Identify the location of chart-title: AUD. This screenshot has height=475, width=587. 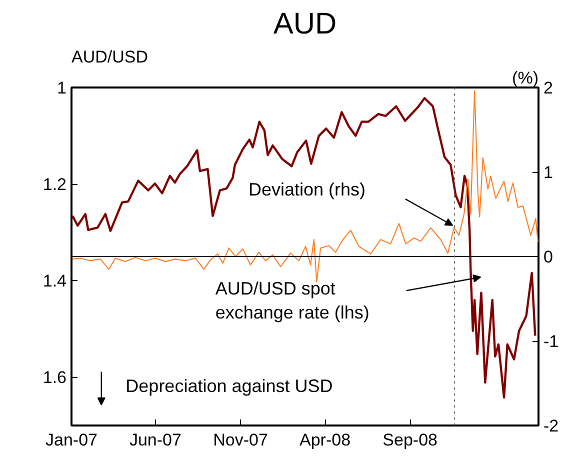
(305, 24).